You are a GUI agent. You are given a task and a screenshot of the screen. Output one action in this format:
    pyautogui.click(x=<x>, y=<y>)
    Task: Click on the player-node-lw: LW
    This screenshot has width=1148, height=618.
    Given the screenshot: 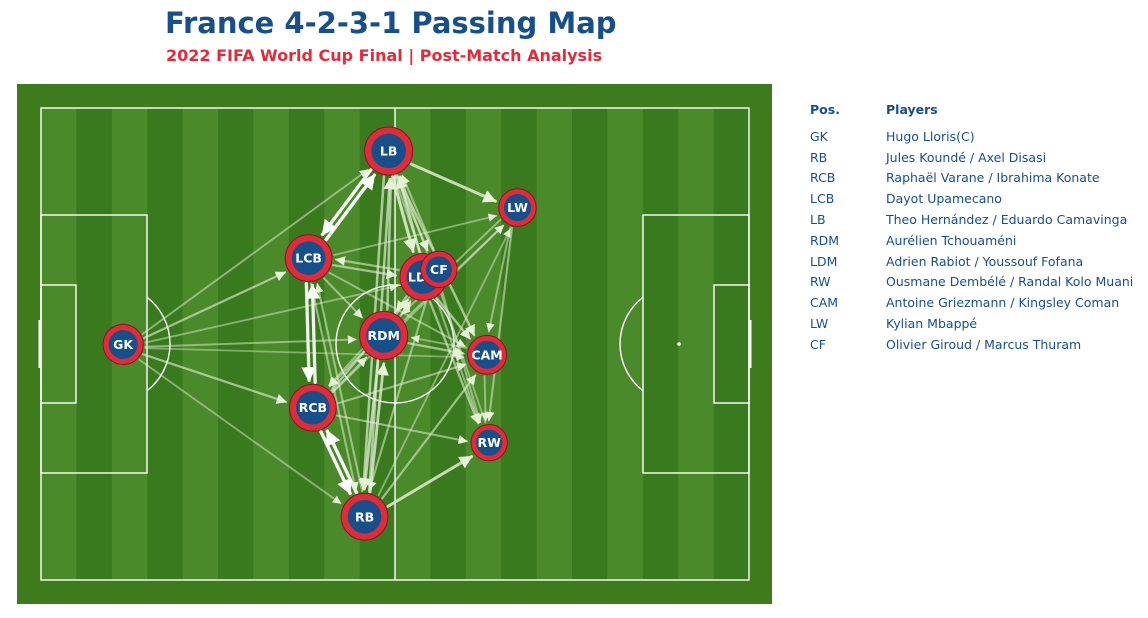 What is the action you would take?
    pyautogui.click(x=517, y=207)
    